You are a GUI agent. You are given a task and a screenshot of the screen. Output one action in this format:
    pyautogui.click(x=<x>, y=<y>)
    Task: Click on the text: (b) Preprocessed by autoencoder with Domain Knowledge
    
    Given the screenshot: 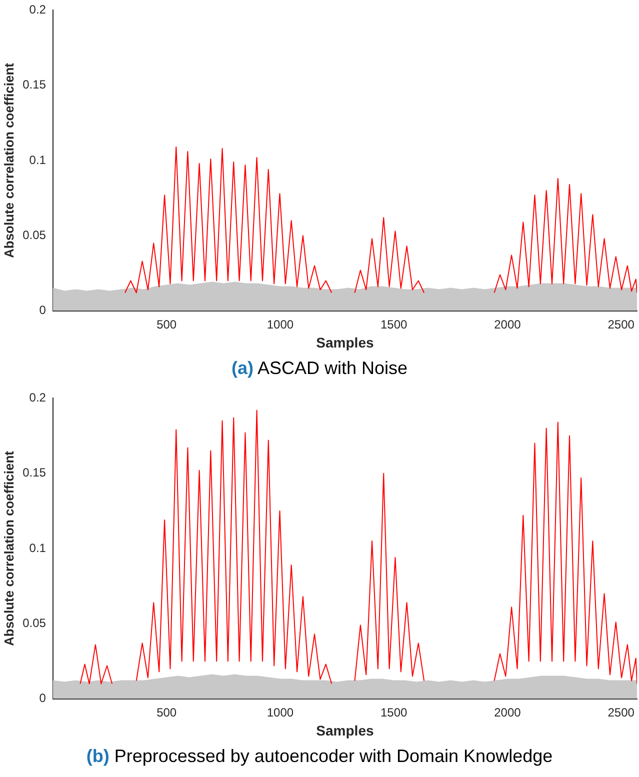 What is the action you would take?
    pyautogui.click(x=319, y=756)
    